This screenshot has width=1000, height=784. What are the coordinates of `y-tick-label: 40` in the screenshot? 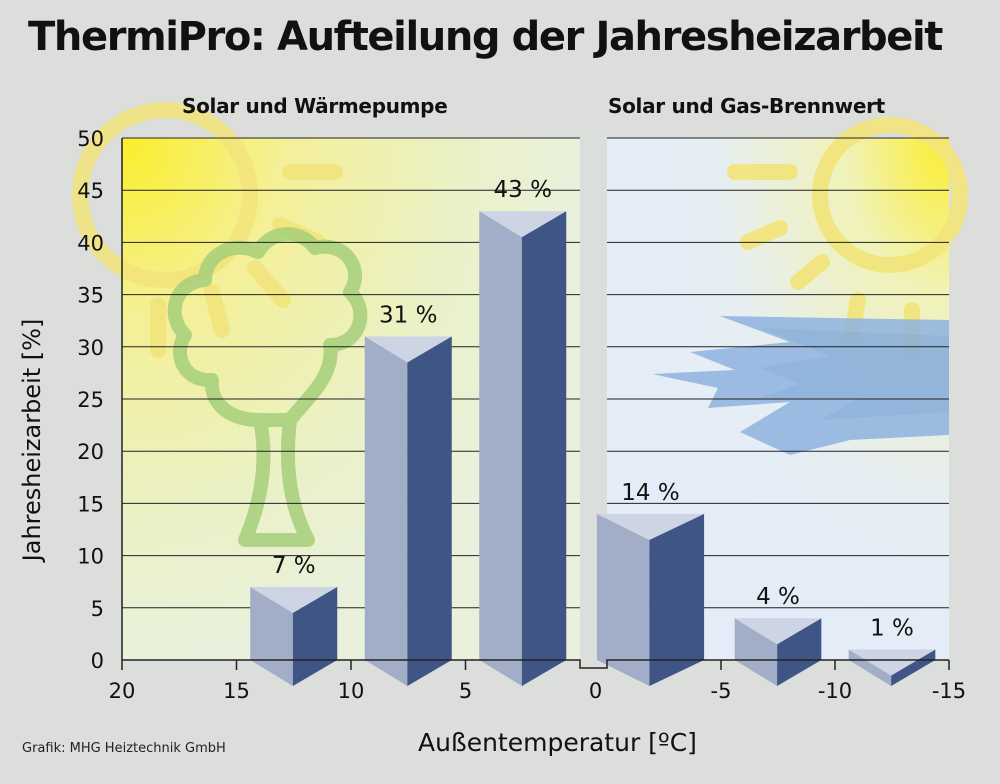 It's located at (90, 243).